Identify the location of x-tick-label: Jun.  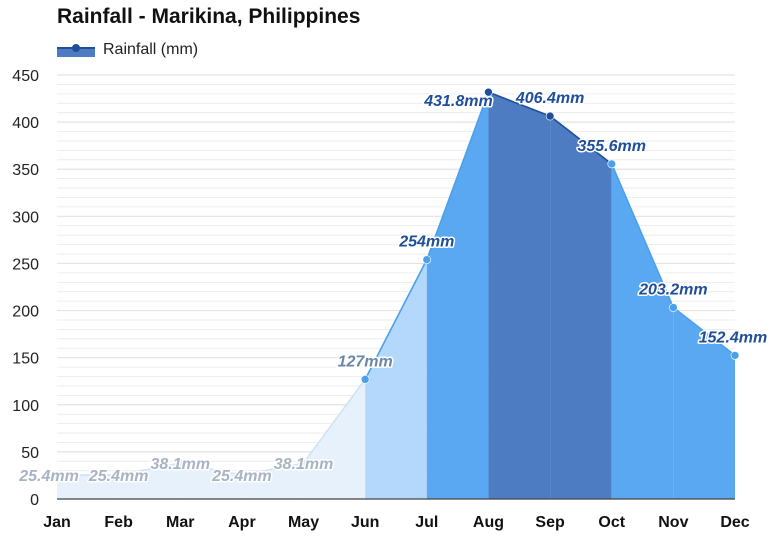
(365, 522).